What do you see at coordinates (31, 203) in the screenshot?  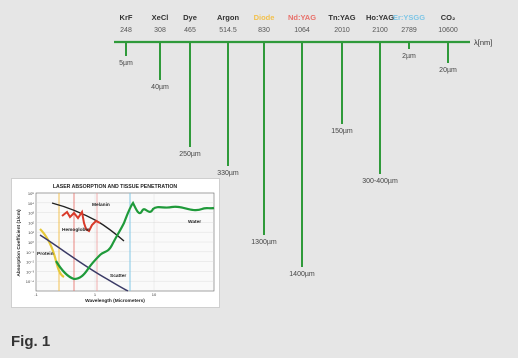 I see `inset-y-tick: 10⁴` at bounding box center [31, 203].